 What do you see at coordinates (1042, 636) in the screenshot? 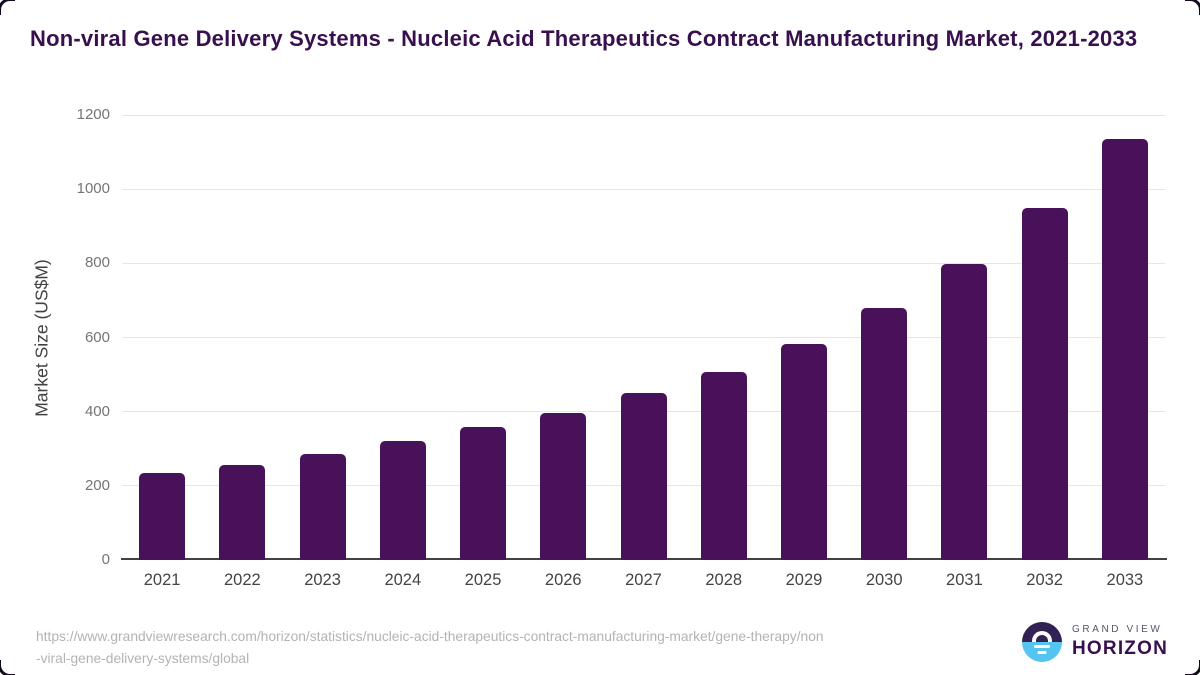
I see `horizon-dome-icon` at bounding box center [1042, 636].